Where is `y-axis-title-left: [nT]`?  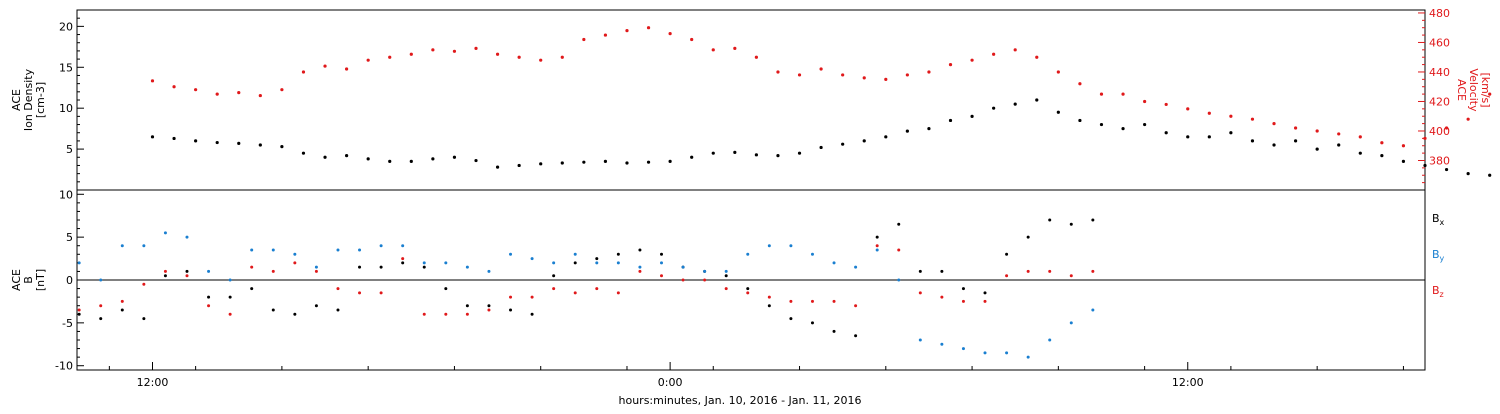 y-axis-title-left: [nT] is located at coordinates (40, 280).